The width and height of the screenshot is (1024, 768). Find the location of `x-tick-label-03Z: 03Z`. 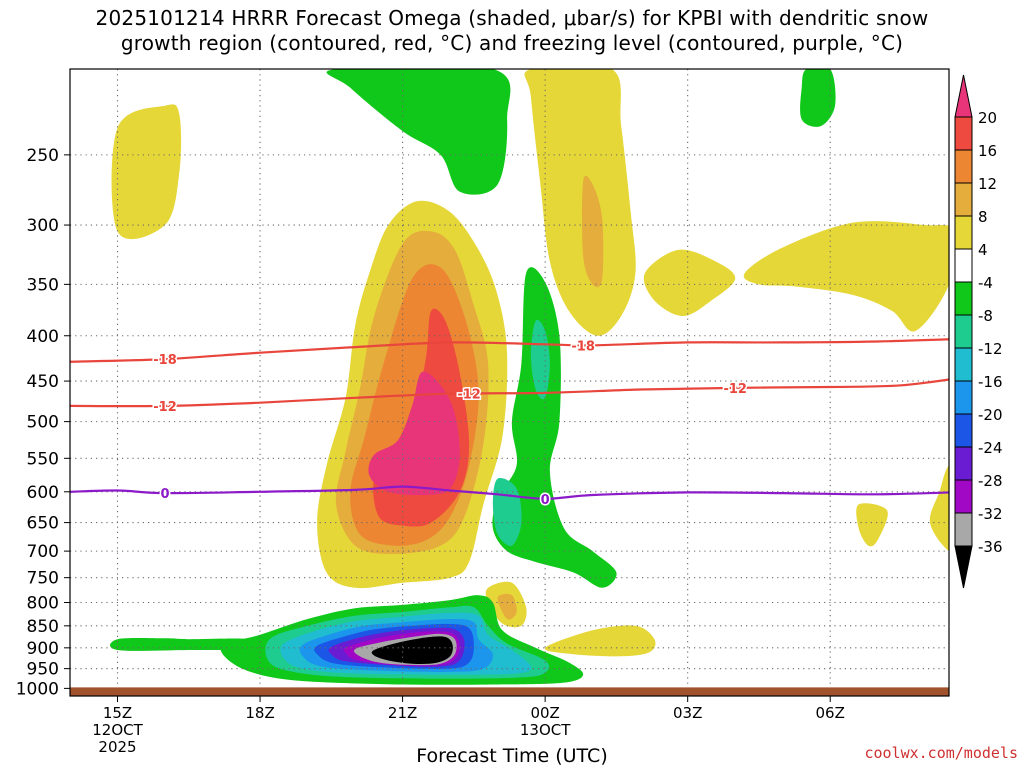

x-tick-label-03Z: 03Z is located at coordinates (687, 713).